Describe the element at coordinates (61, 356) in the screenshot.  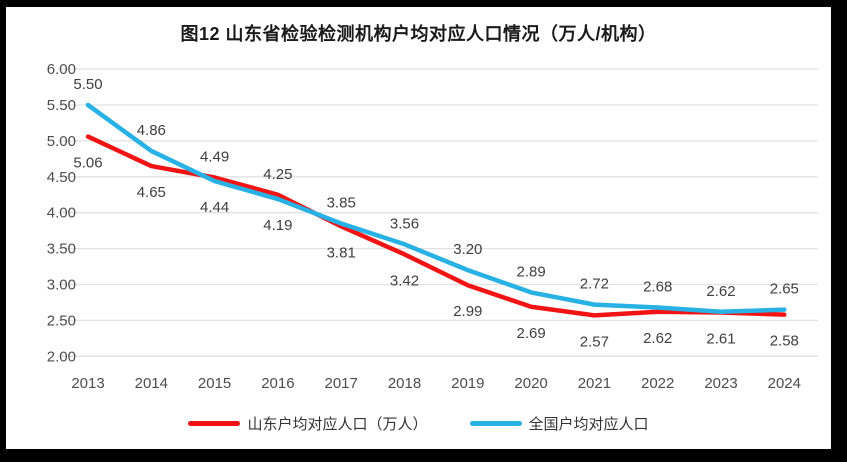
I see `y-axis-tick-label: 2.00` at that location.